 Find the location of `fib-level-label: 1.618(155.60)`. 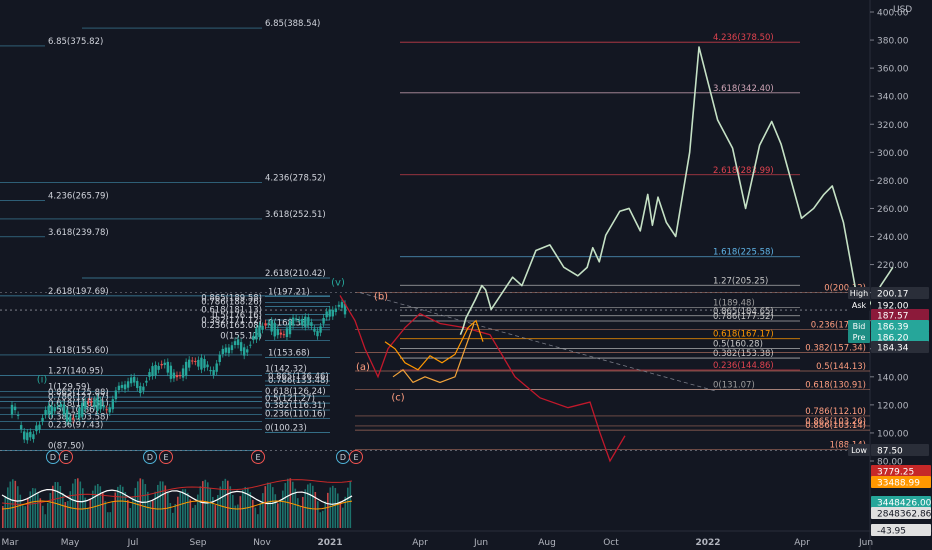

fib-level-label: 1.618(155.60) is located at coordinates (78, 351).